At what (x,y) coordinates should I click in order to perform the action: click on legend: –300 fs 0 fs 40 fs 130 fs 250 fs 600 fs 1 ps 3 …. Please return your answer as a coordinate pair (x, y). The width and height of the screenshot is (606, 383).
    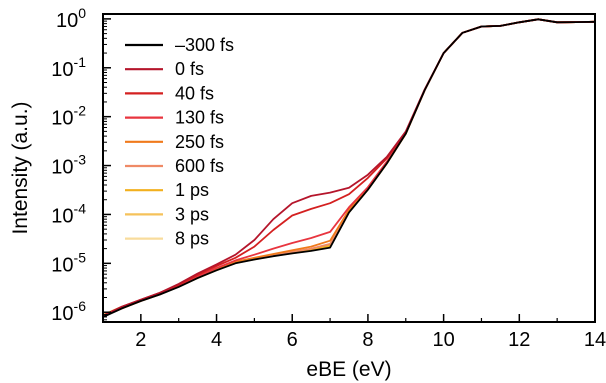
    Looking at the image, I should click on (179, 142).